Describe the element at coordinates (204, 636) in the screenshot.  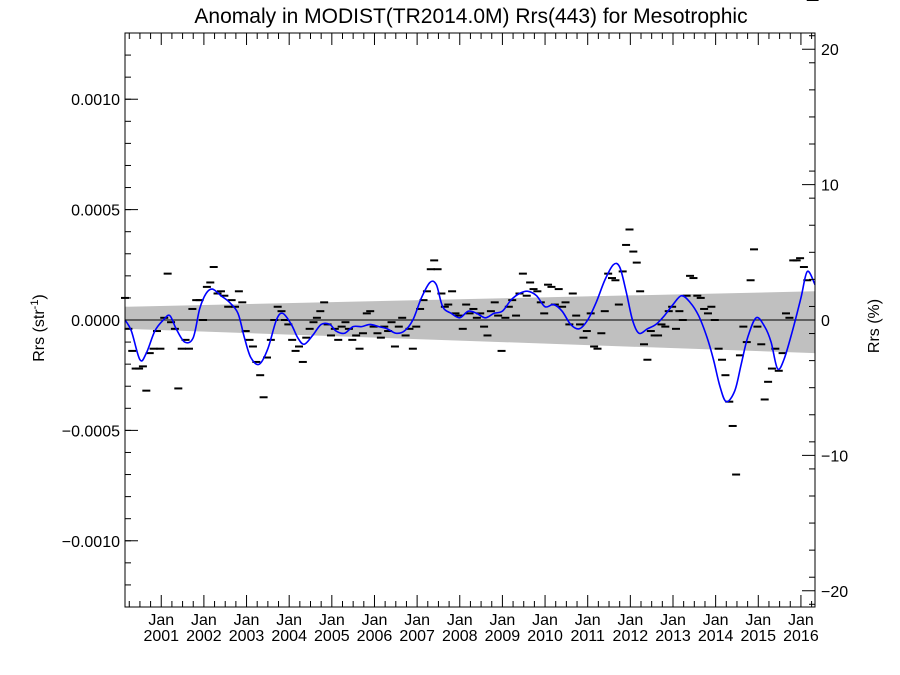
I see `x-tick-label-year: 2002` at that location.